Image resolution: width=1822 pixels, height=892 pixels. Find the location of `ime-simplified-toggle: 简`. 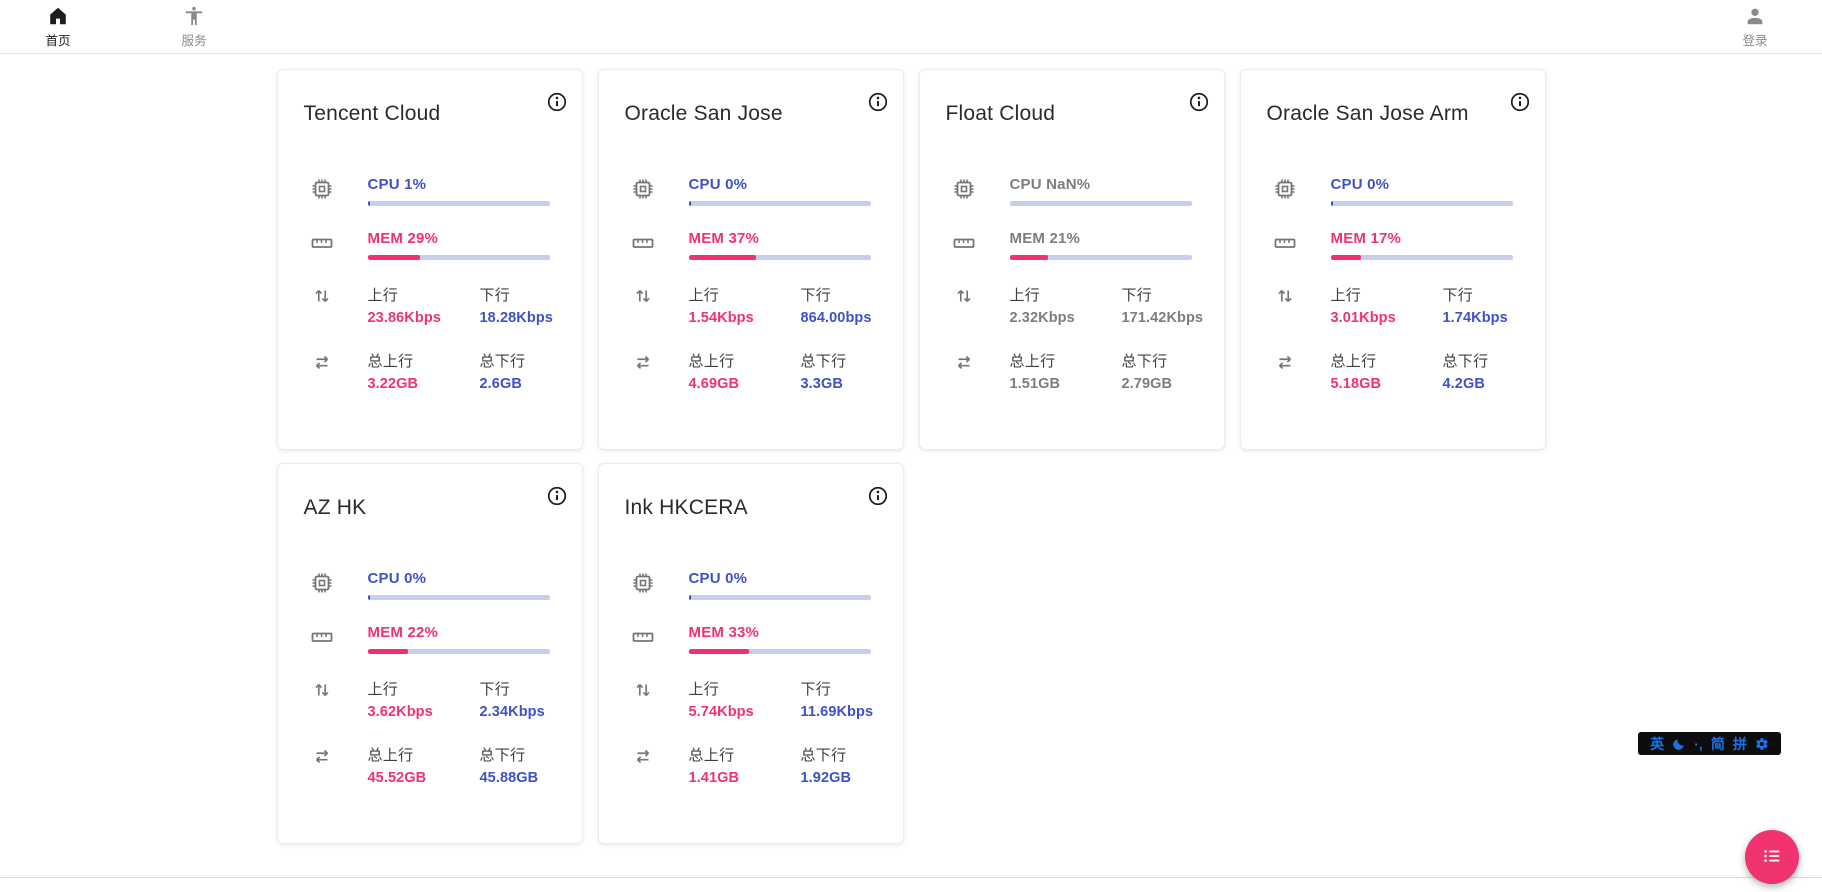

ime-simplified-toggle: 简 is located at coordinates (1717, 743).